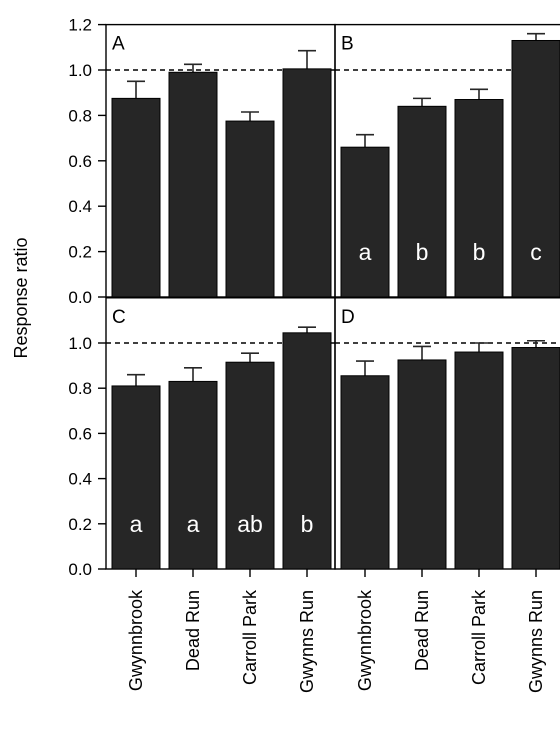 The image size is (560, 732). Describe the element at coordinates (536, 252) in the screenshot. I see `significance-letter: c` at that location.